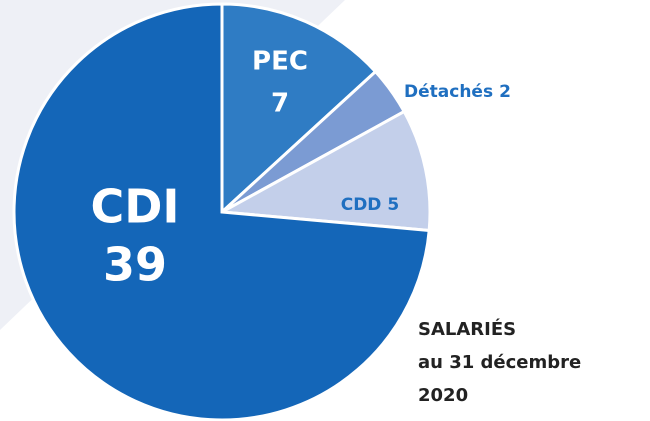  What do you see at coordinates (467, 329) in the screenshot?
I see `title-line: SALARIÉS` at bounding box center [467, 329].